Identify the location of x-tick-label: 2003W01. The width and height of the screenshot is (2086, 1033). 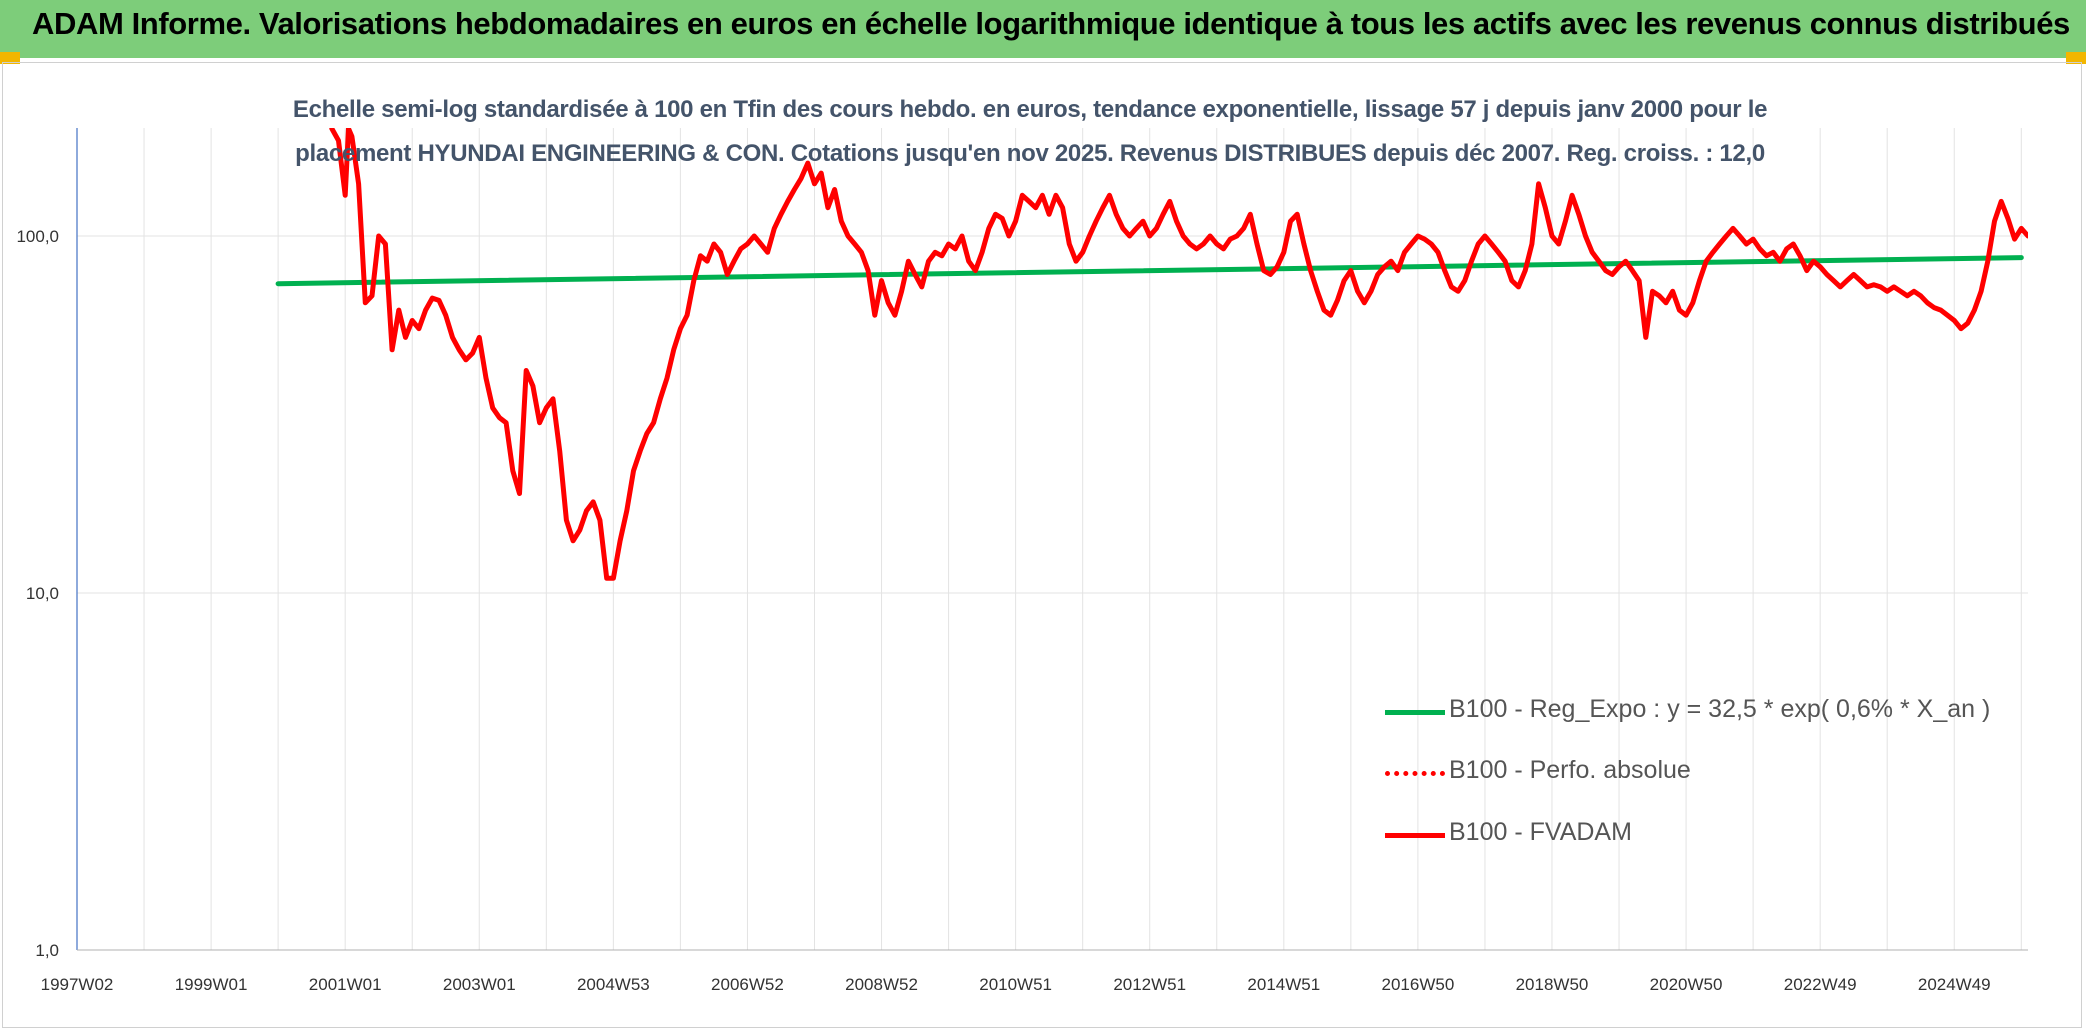
(479, 984).